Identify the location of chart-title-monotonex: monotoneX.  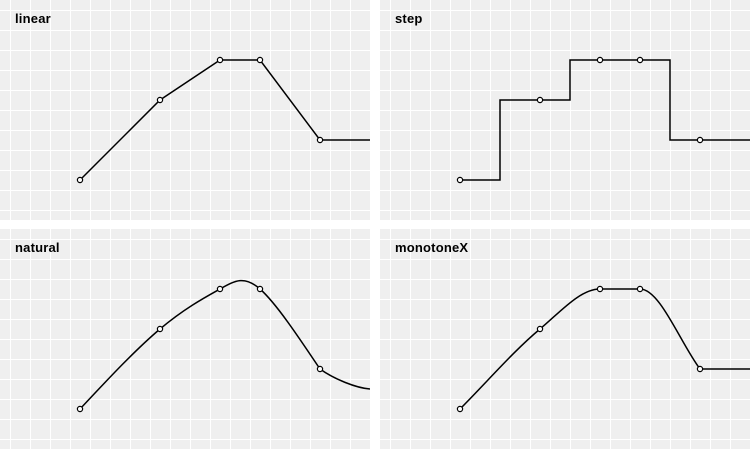
(432, 247).